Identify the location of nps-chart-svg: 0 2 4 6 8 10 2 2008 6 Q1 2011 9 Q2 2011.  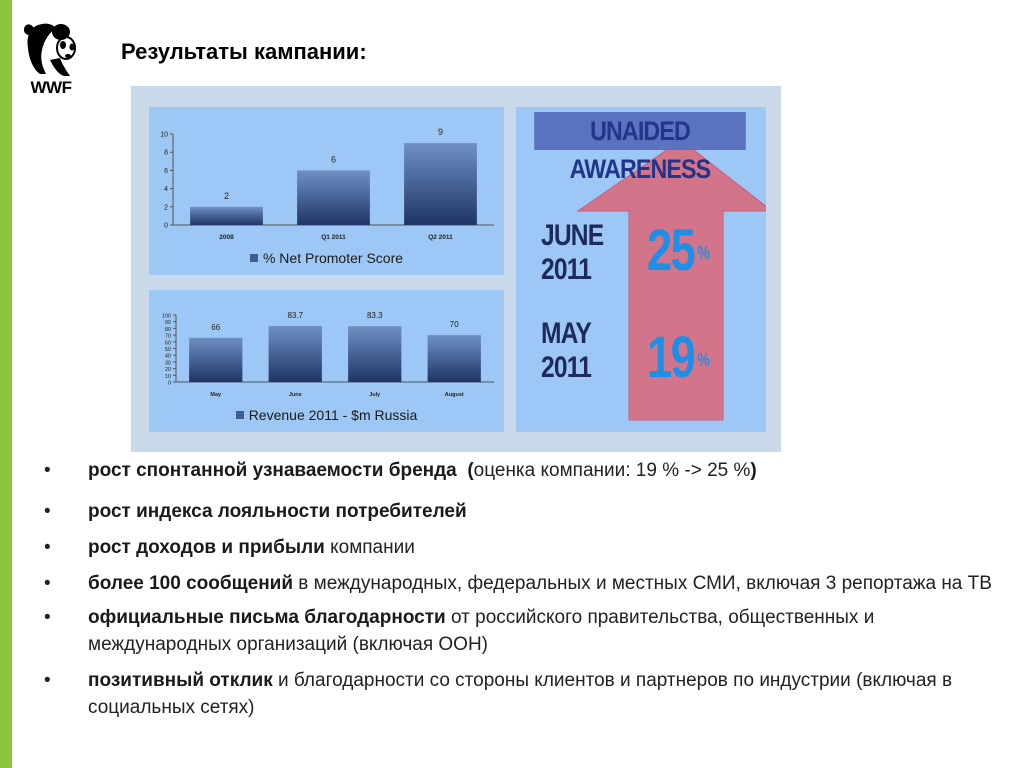
(327, 184).